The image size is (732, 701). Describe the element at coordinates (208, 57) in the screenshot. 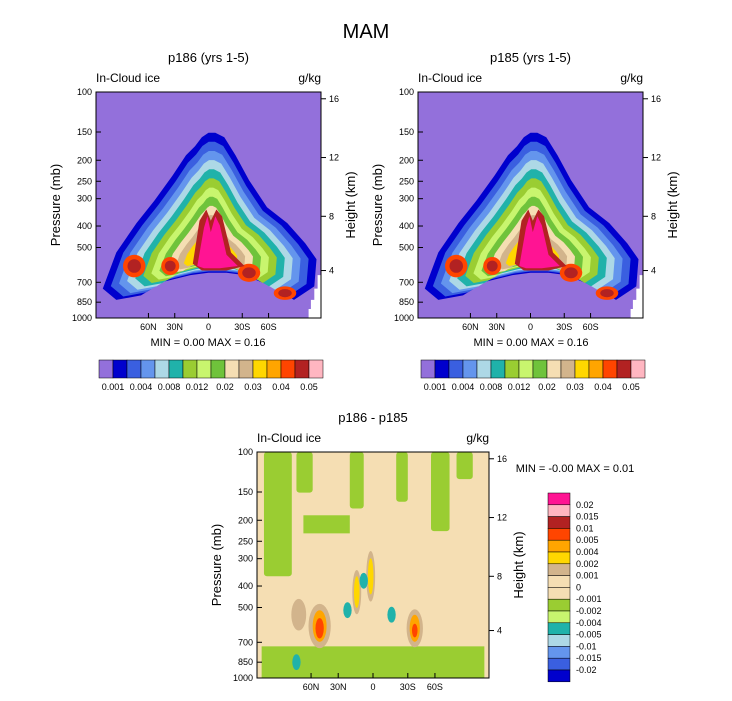

I see `panel-title: p186 (yrs 1-5)` at that location.